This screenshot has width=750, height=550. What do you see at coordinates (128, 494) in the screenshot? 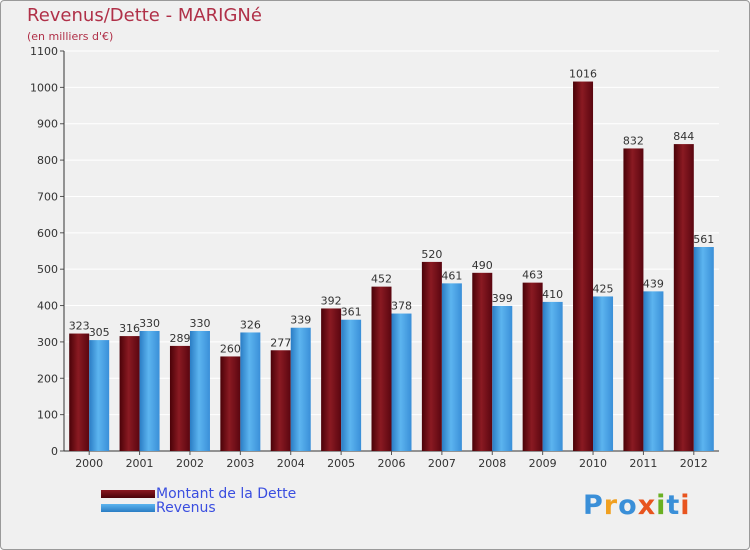
I see `legend-swatch-debt` at bounding box center [128, 494].